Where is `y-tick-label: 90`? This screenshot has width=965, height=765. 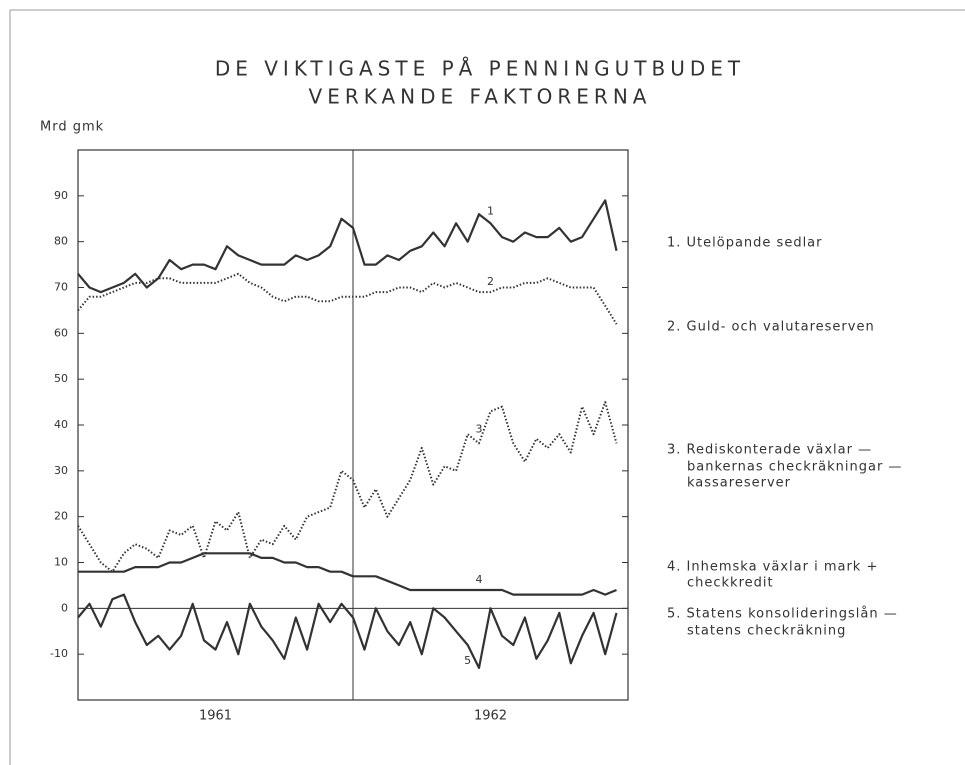
y-tick-label: 90 is located at coordinates (61, 195).